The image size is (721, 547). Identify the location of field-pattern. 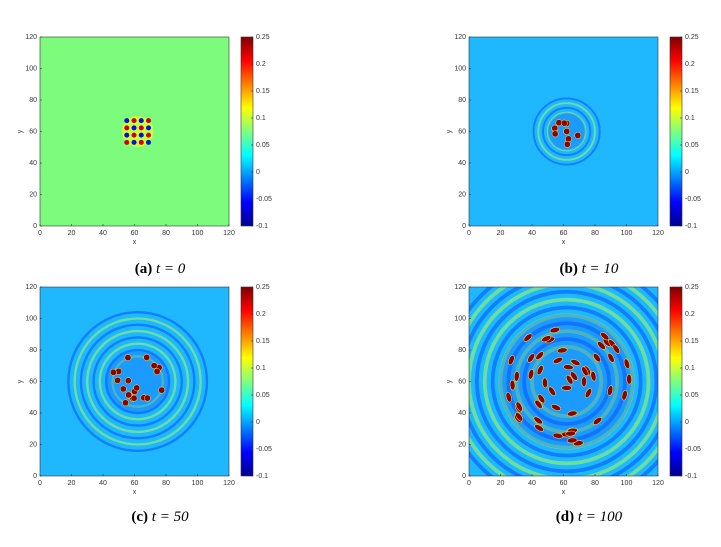
(137, 131).